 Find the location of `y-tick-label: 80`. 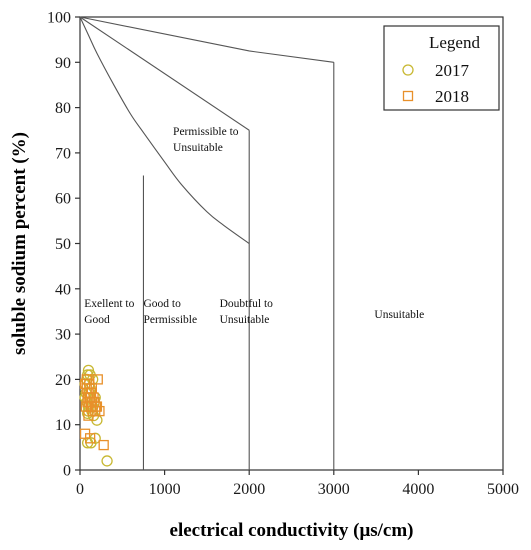

y-tick-label: 80 is located at coordinates (63, 108).